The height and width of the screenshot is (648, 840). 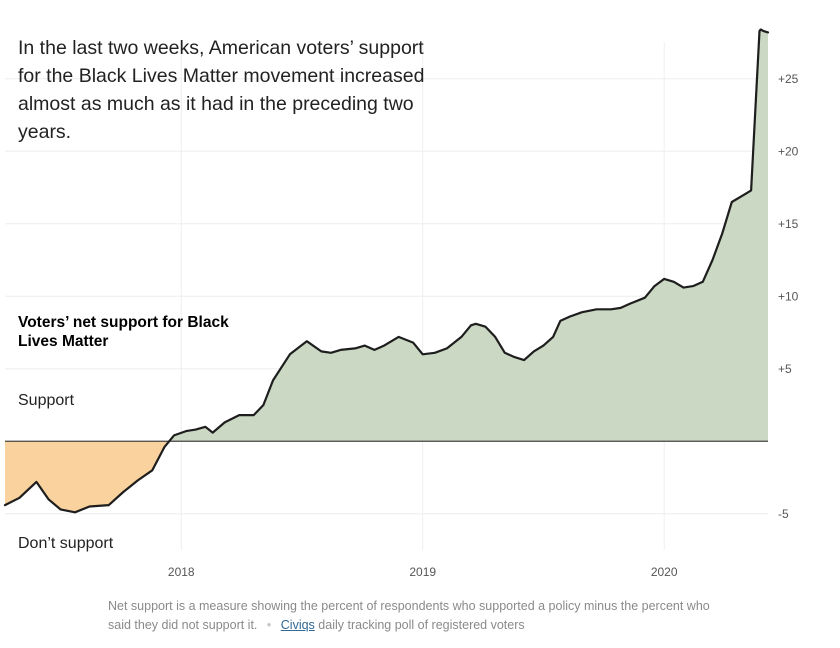 I want to click on y-tick-label: -5, so click(x=783, y=514).